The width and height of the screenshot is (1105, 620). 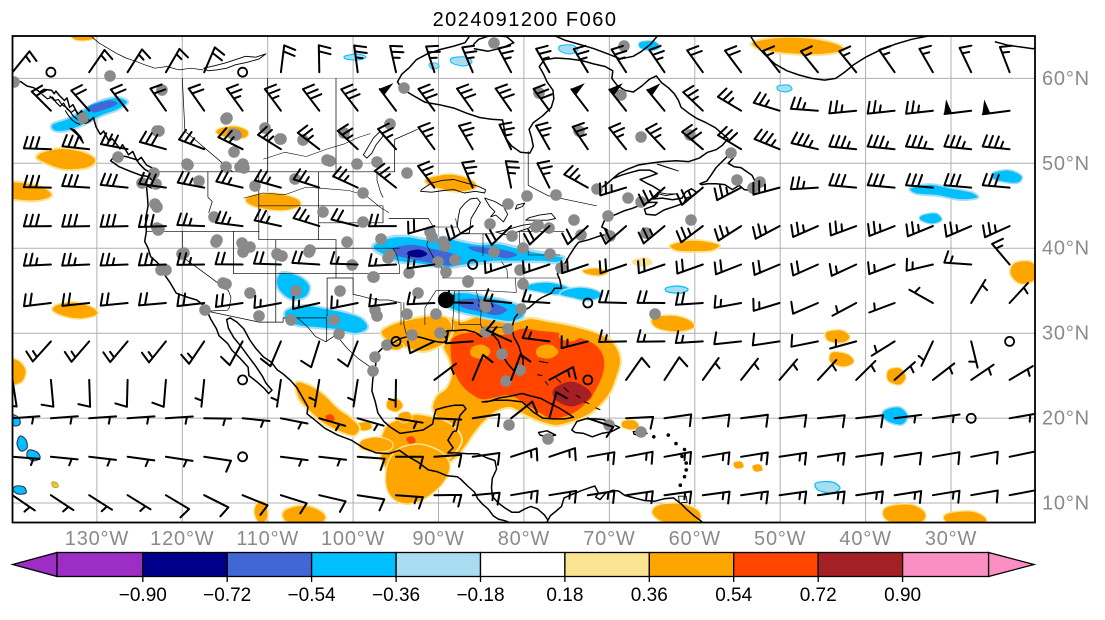 What do you see at coordinates (396, 595) in the screenshot?
I see `svg-text: −0.36` at bounding box center [396, 595].